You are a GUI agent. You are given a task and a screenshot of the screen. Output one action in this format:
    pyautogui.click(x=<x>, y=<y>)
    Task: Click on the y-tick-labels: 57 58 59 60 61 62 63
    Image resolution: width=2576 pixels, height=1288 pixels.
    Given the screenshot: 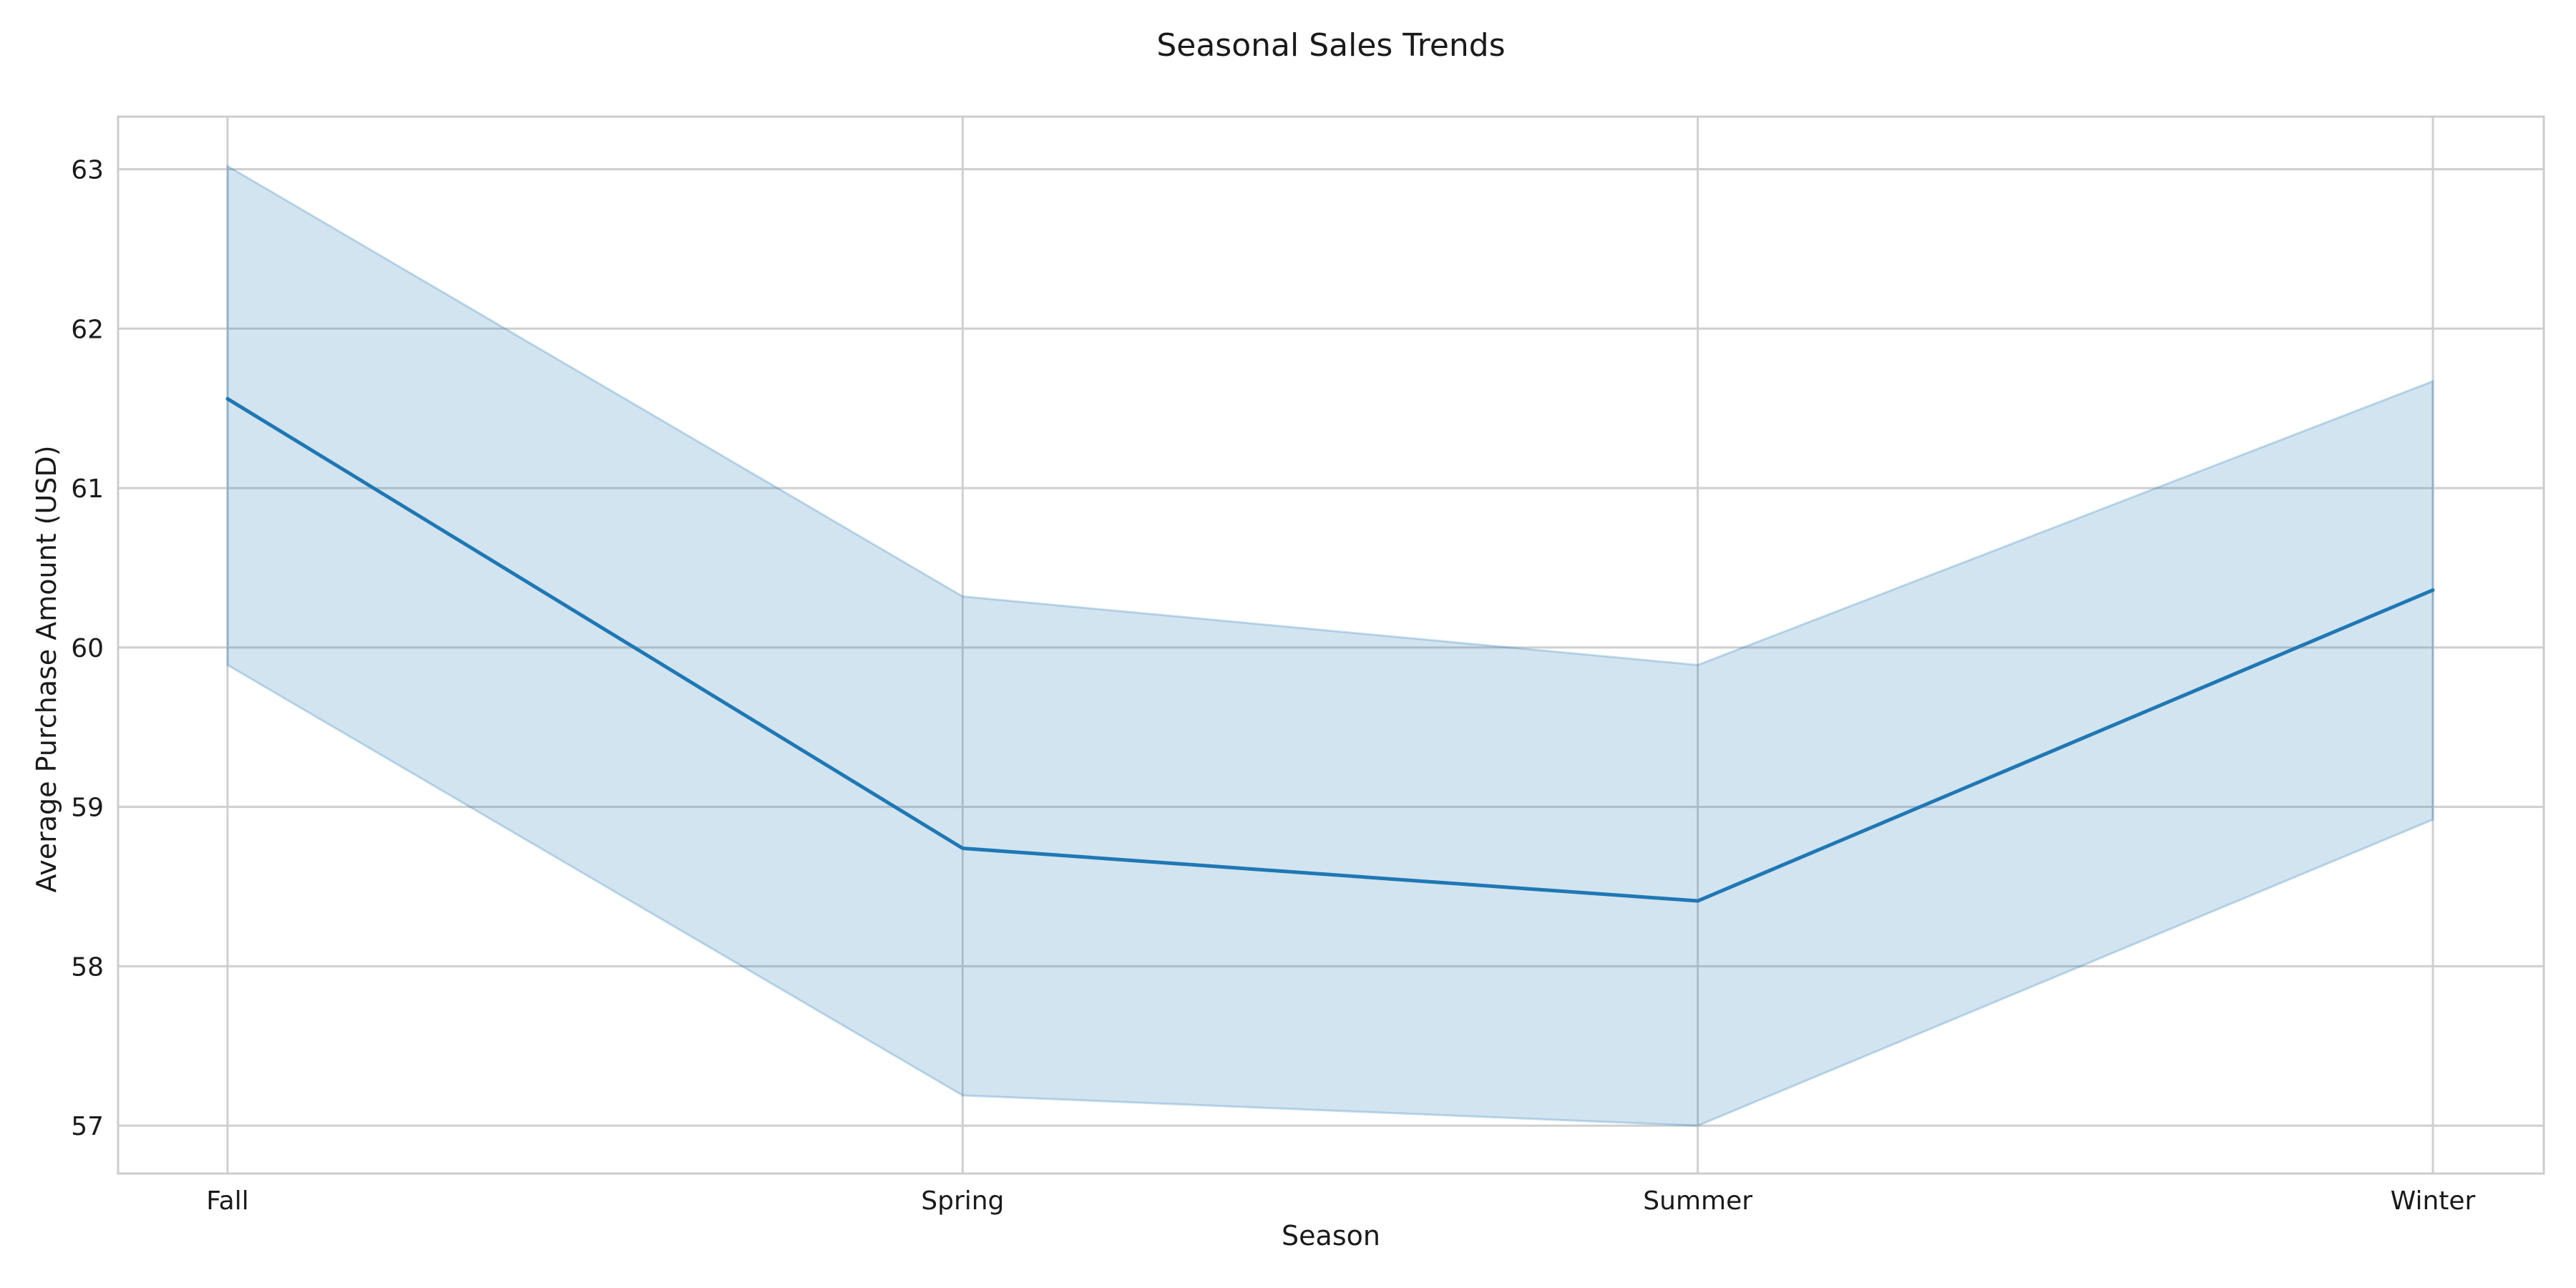 What is the action you would take?
    pyautogui.click(x=87, y=649)
    